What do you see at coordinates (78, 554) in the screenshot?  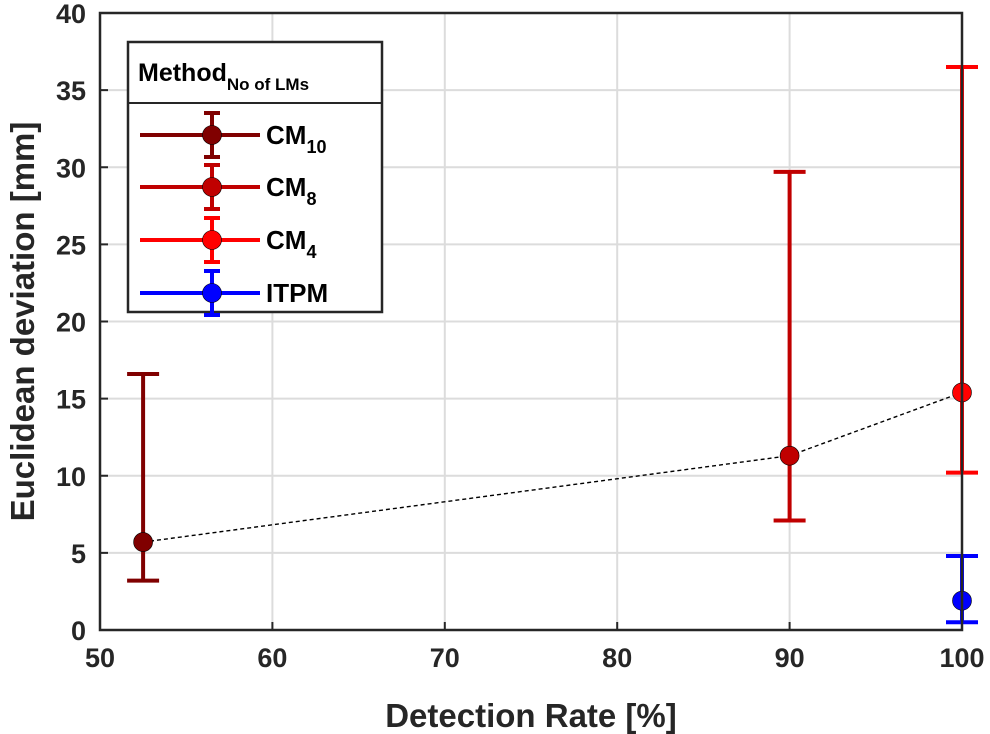 I see `y-tick-label: 5` at bounding box center [78, 554].